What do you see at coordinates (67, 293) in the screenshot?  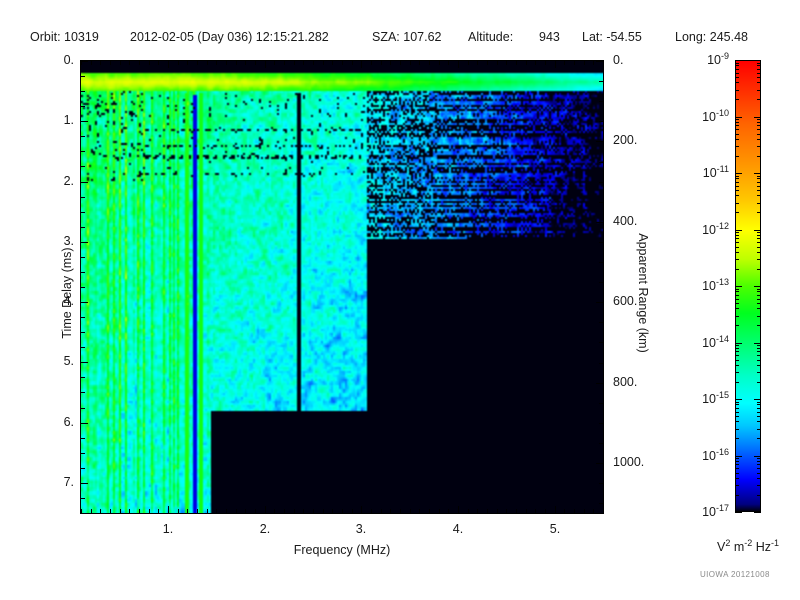 I see `y-axis-left-title: Time Delay (ms)` at bounding box center [67, 293].